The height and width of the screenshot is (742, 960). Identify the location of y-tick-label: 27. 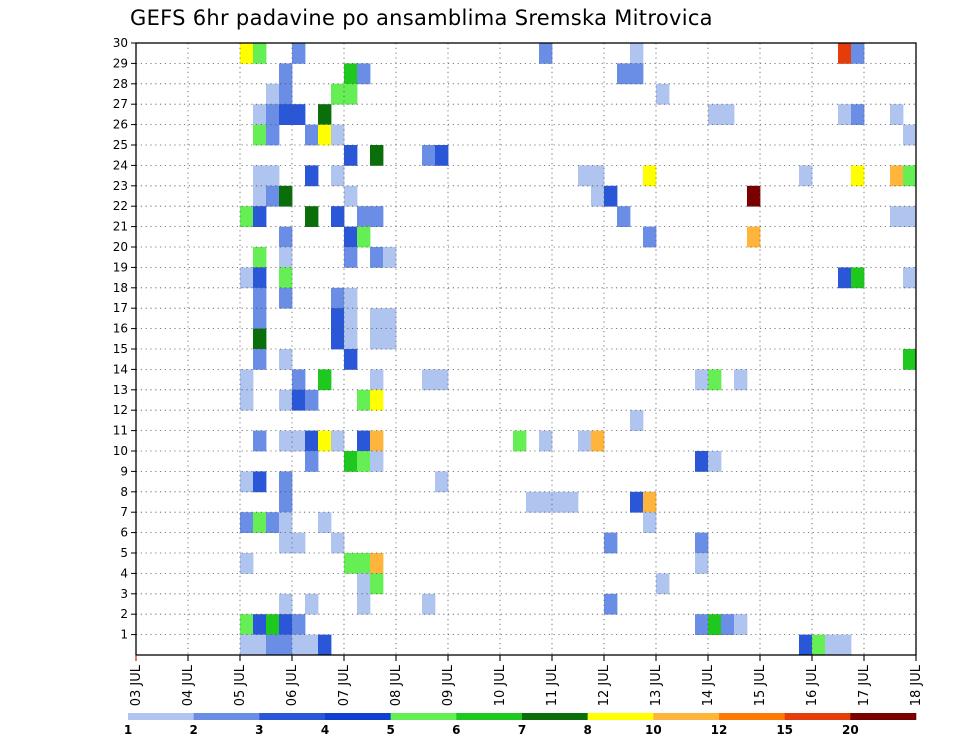
(120, 104).